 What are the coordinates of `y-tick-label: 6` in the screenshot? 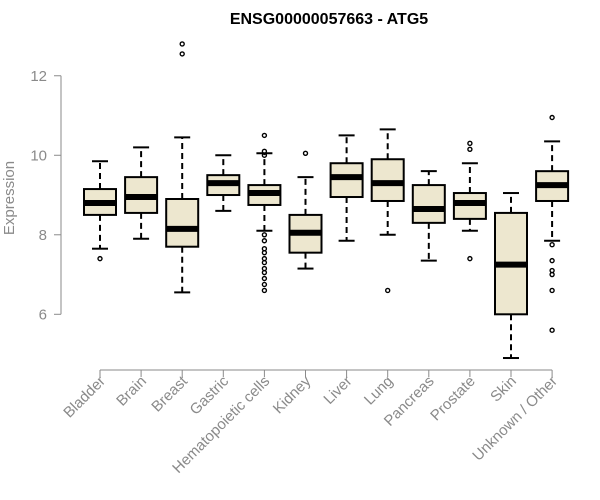 It's located at (43, 314).